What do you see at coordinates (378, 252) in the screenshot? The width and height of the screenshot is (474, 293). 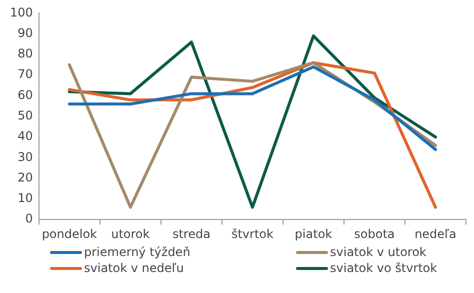 I see `legend-label: sviatok v utorok` at bounding box center [378, 252].